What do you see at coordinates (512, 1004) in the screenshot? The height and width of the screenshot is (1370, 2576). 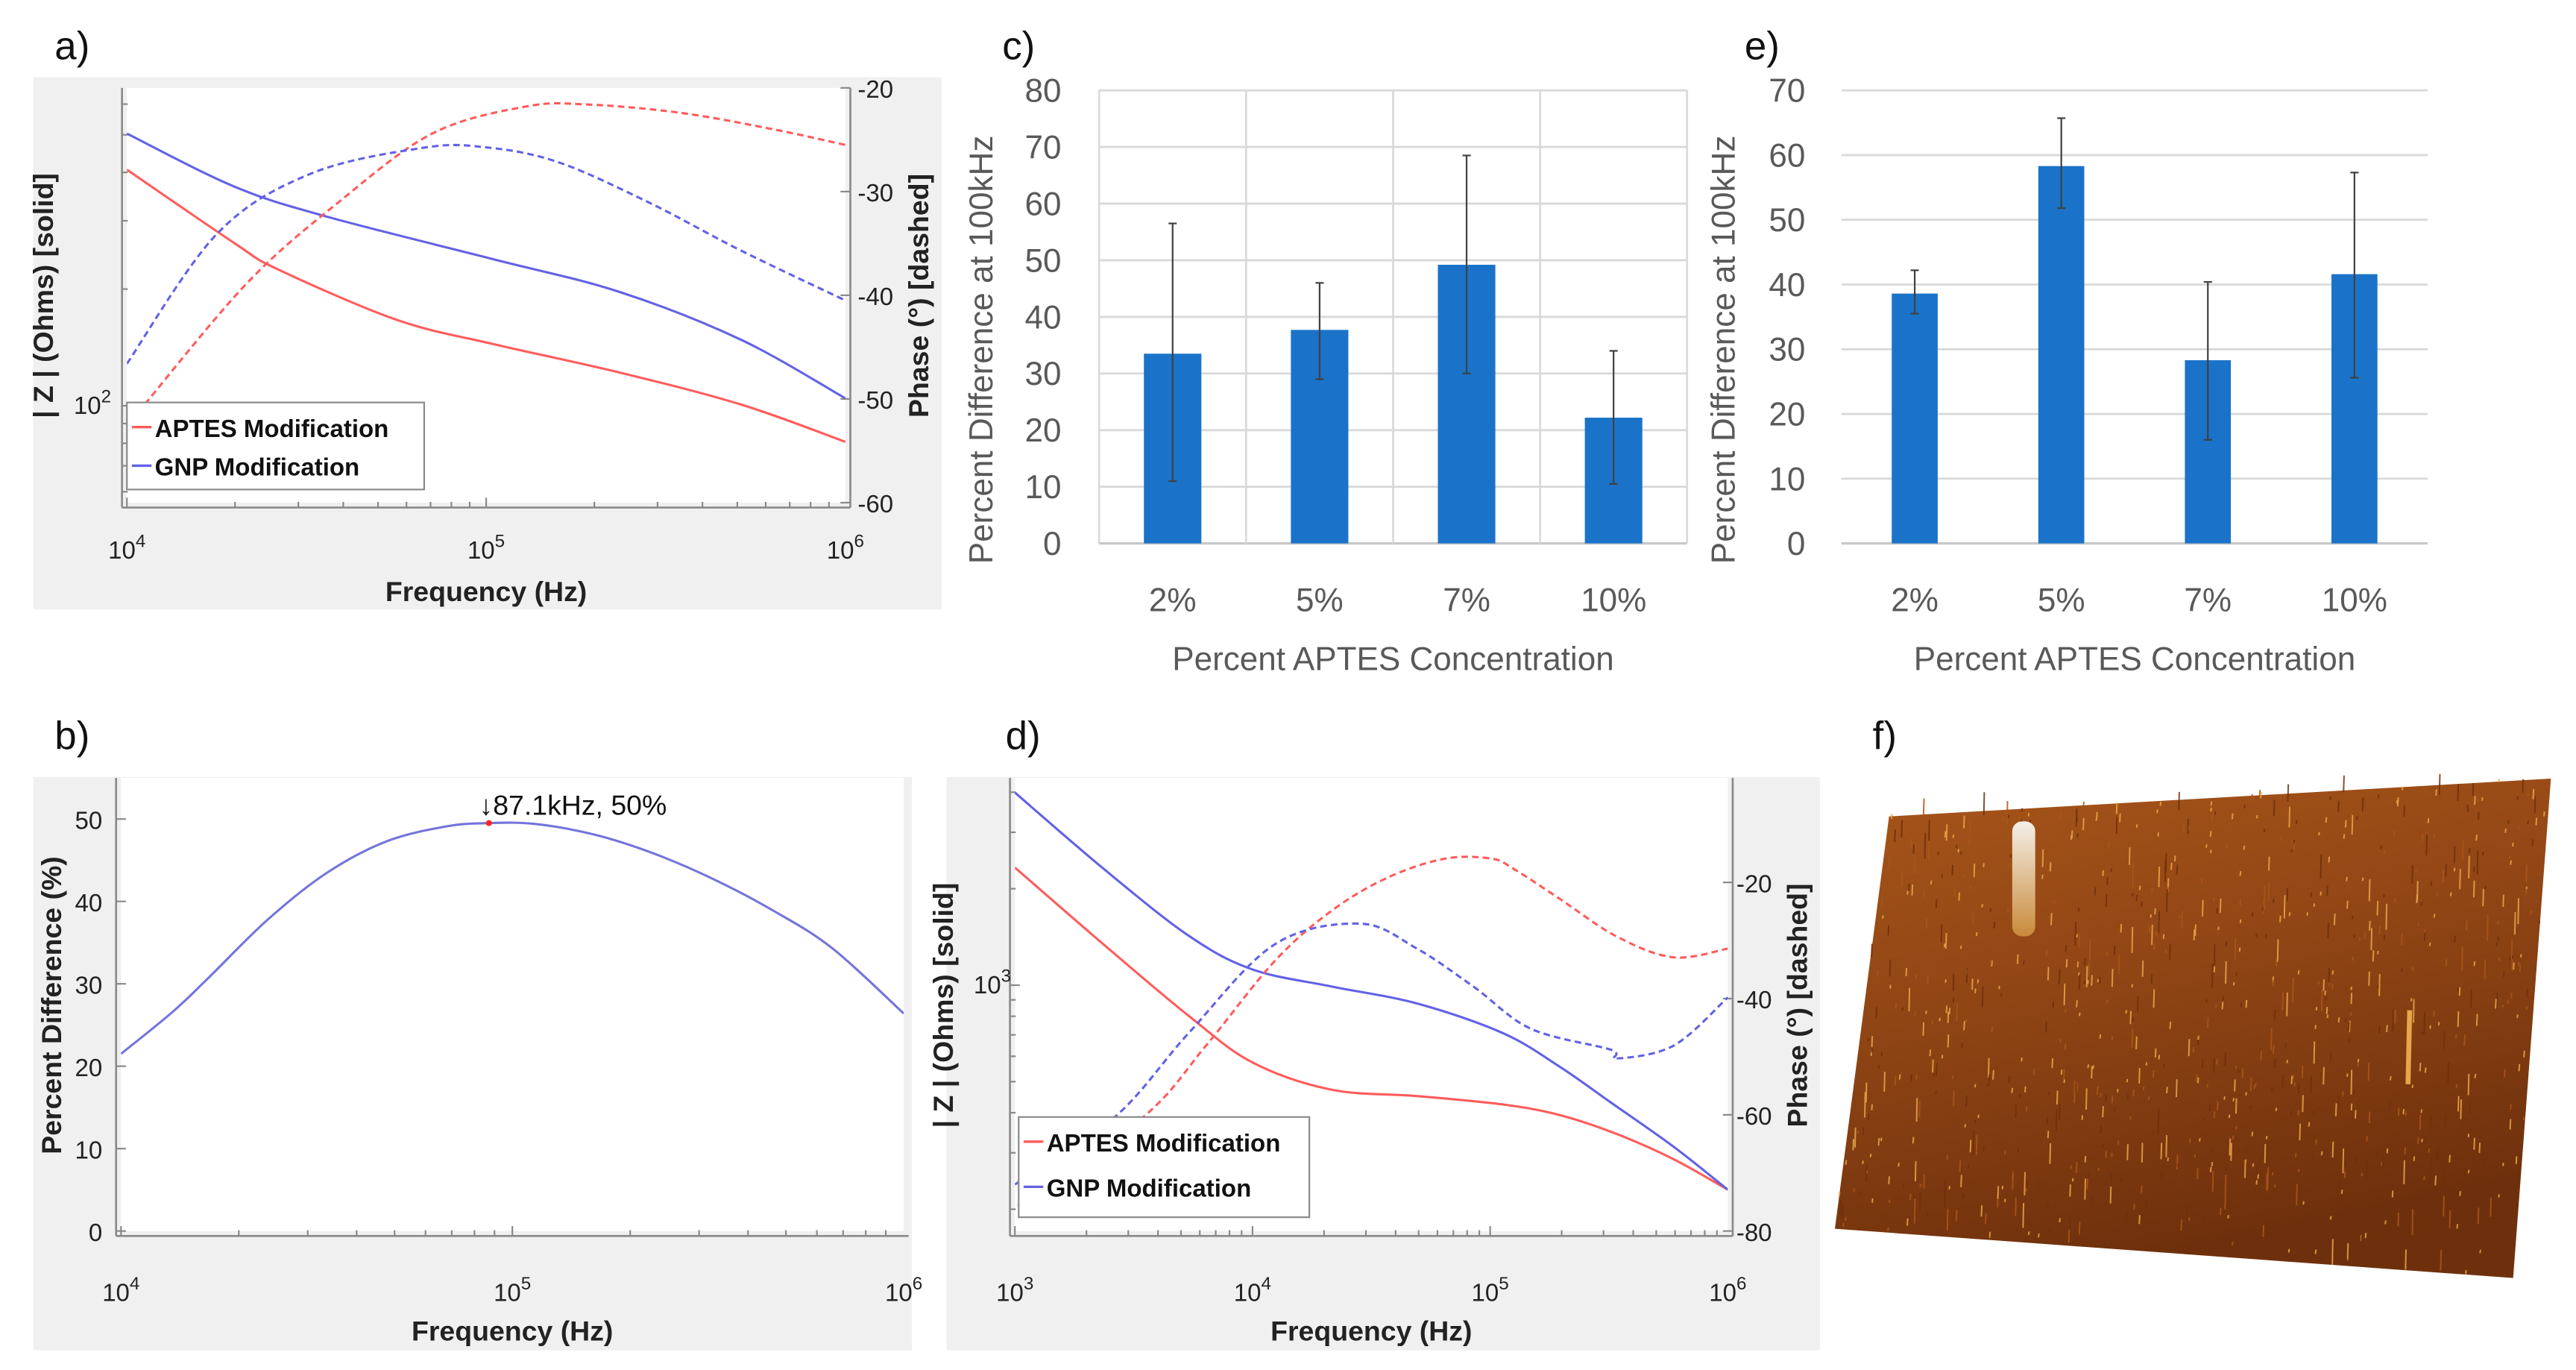 I see `plot-area` at bounding box center [512, 1004].